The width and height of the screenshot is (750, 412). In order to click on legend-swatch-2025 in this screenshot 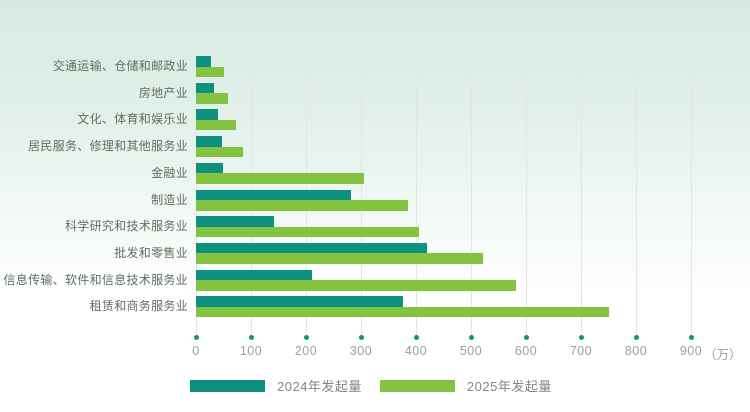, I will do `click(417, 385)`.